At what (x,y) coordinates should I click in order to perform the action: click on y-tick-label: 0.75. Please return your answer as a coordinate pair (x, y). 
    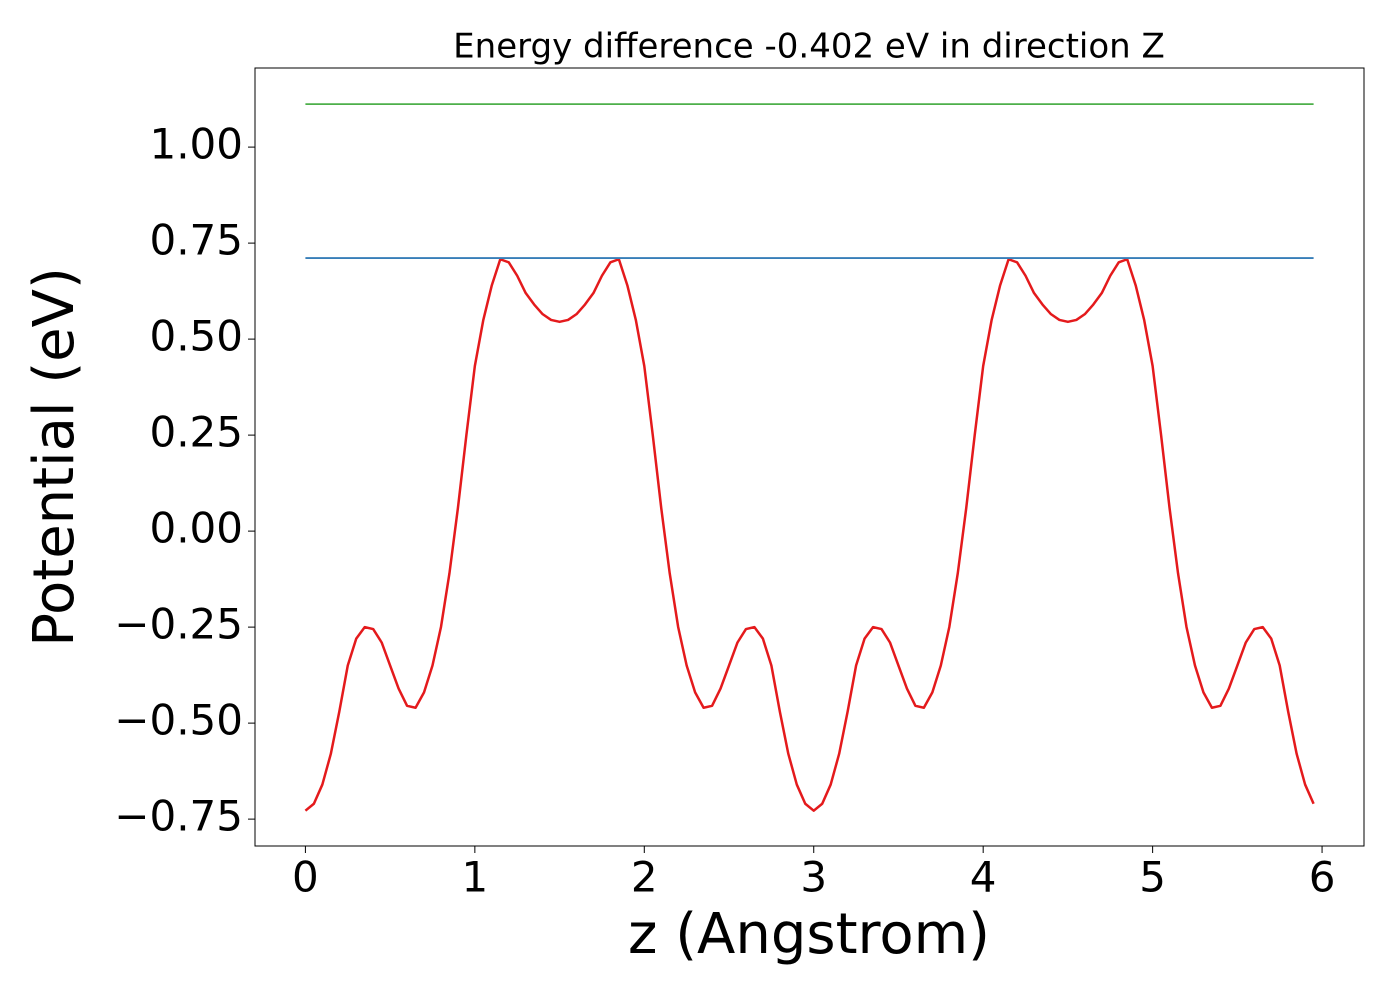
    Looking at the image, I should click on (196, 240).